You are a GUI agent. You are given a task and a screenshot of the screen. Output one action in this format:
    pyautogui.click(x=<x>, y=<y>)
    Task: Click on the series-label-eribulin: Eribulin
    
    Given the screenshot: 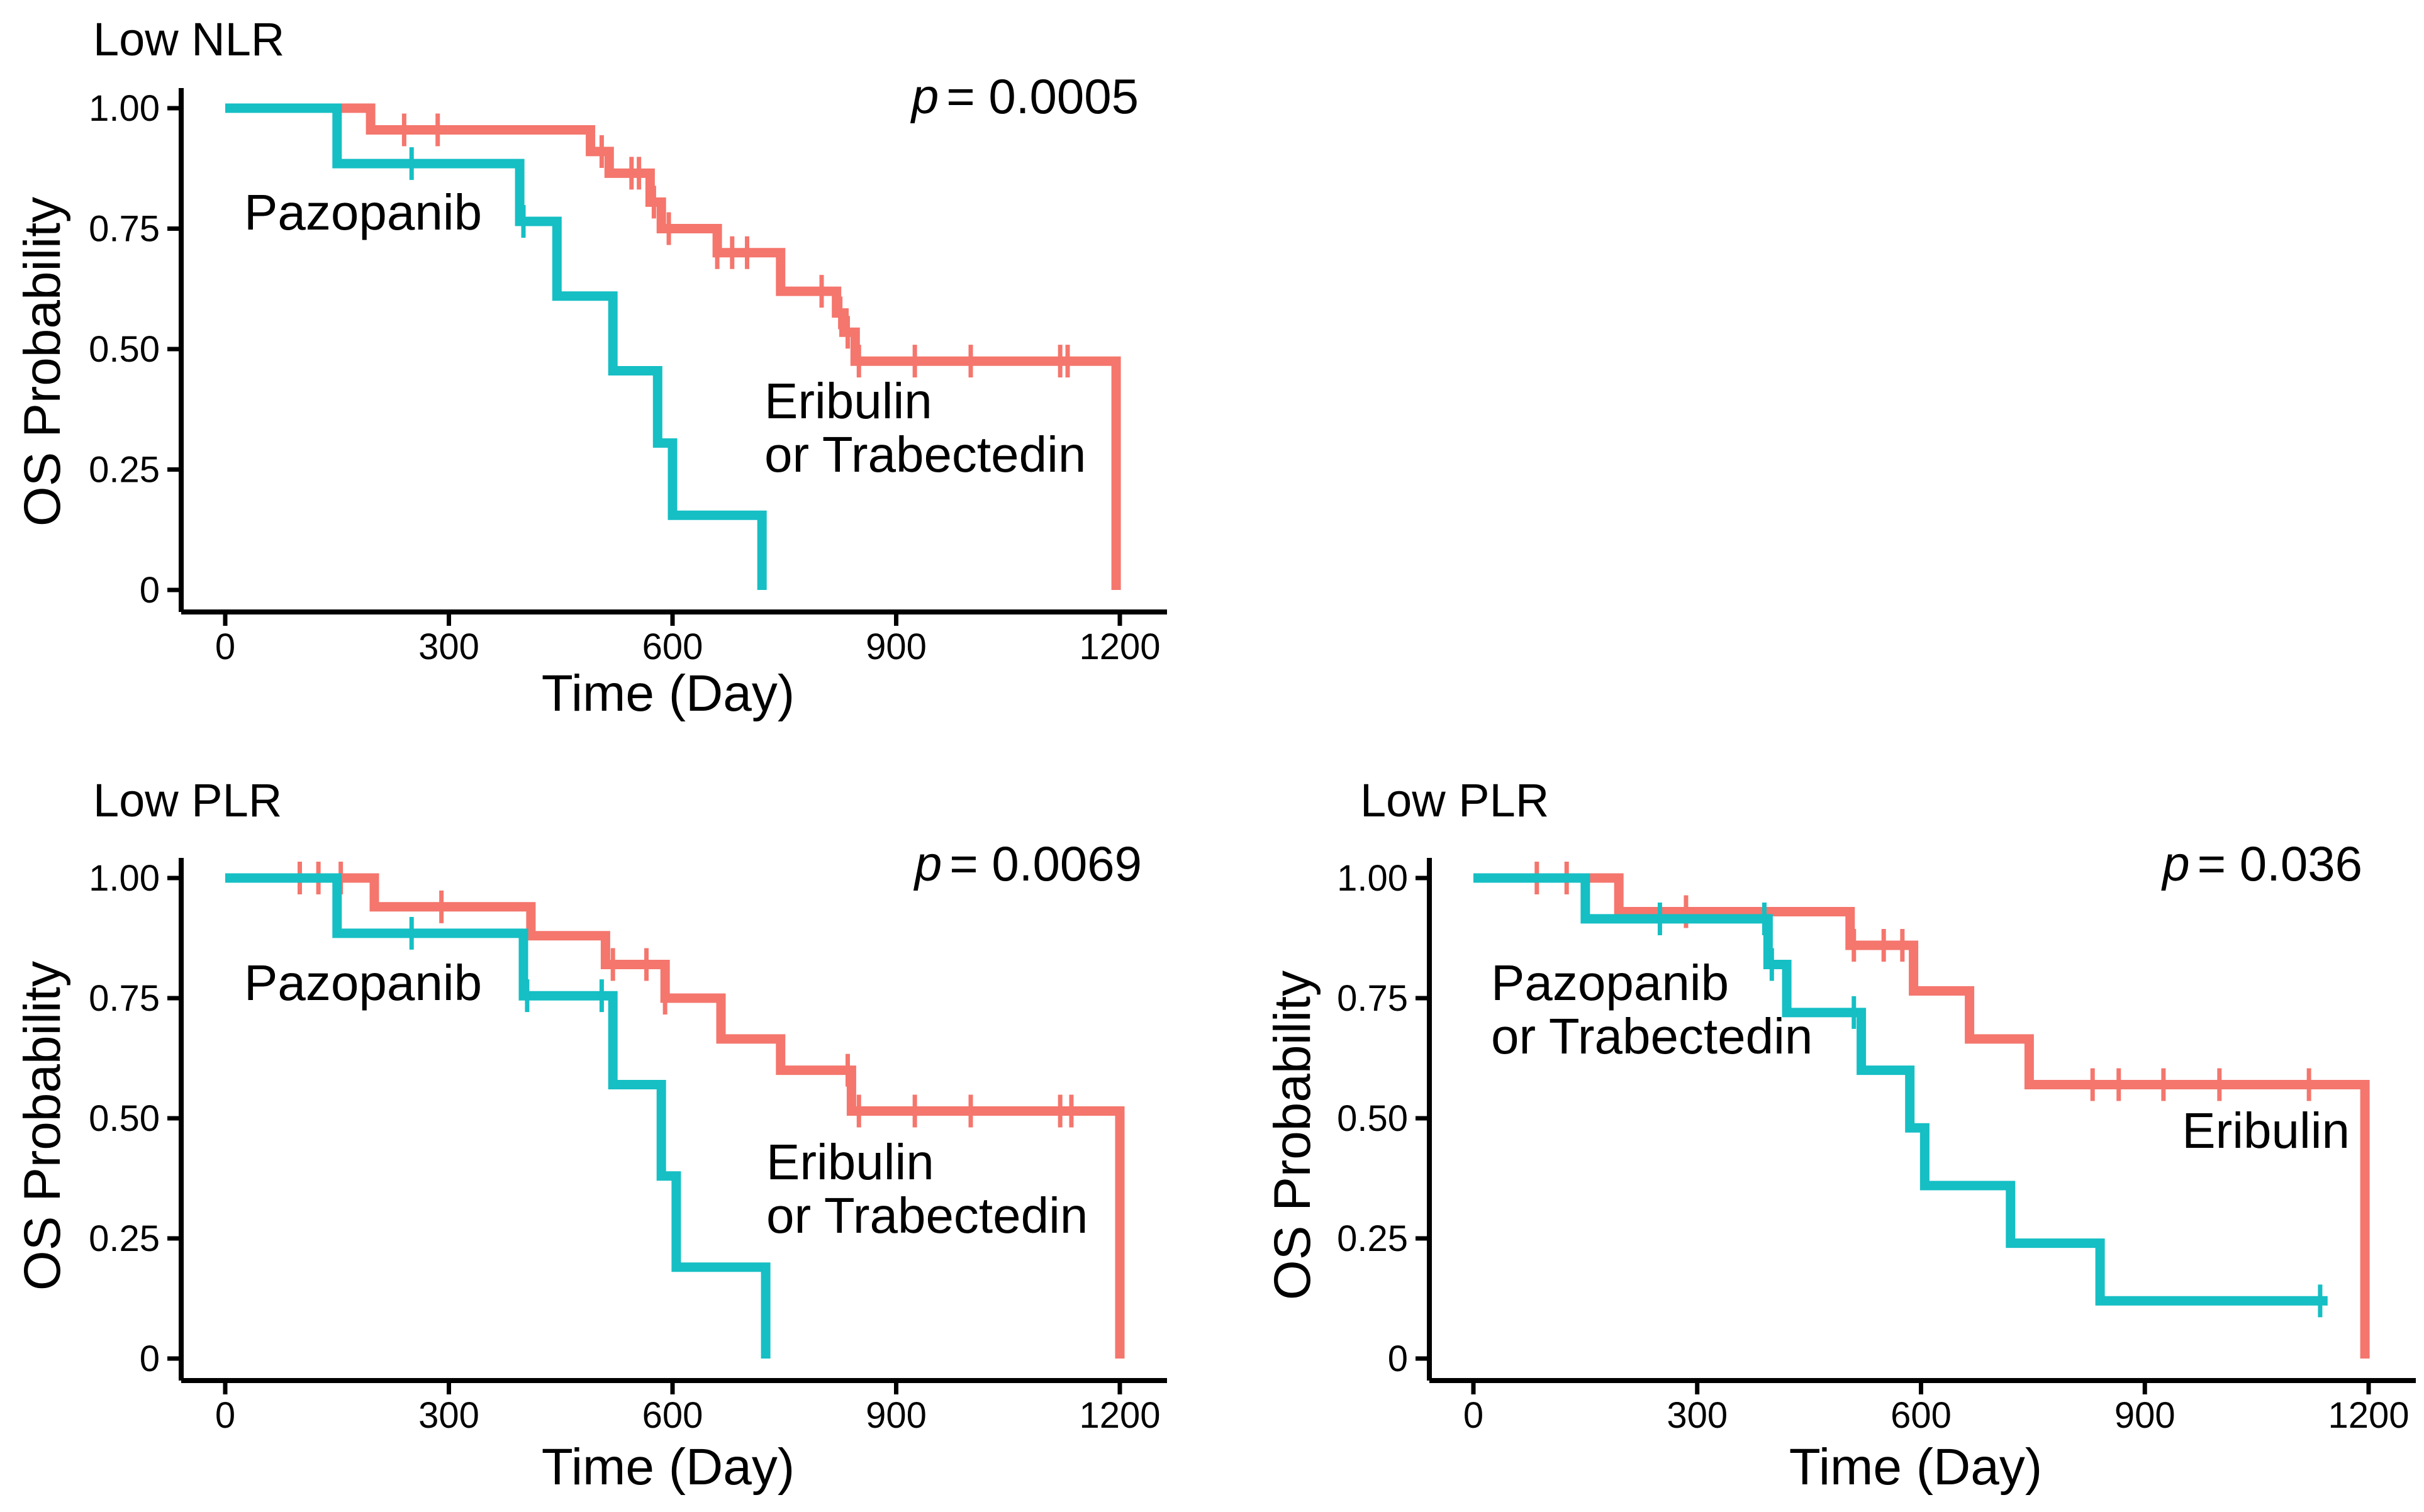 What is the action you would take?
    pyautogui.click(x=2266, y=1131)
    